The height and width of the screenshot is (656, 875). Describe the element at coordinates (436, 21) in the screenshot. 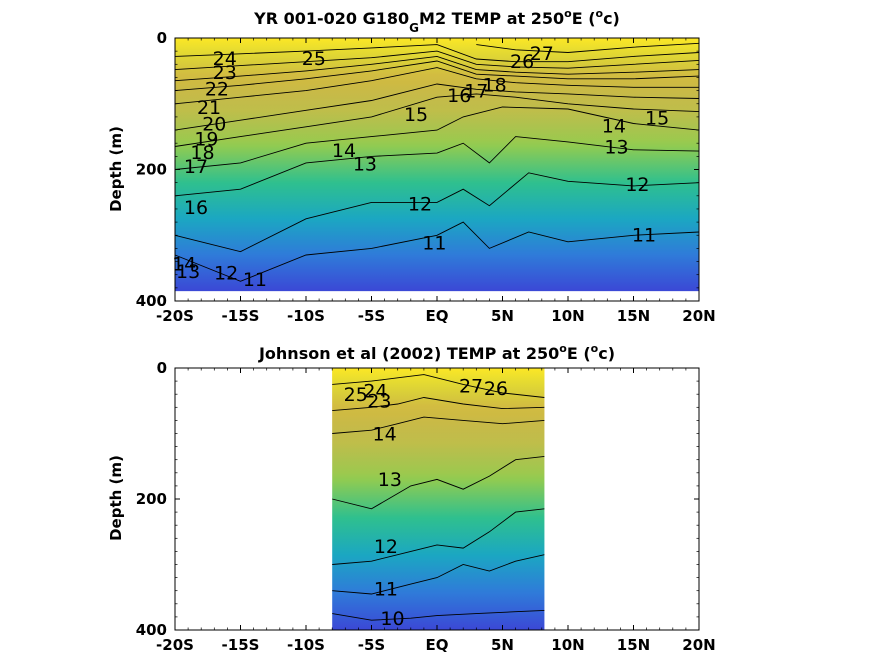

I see `chart-title-model: YR 001-020 G180GM2 TEMP at 250oE (oc)` at that location.